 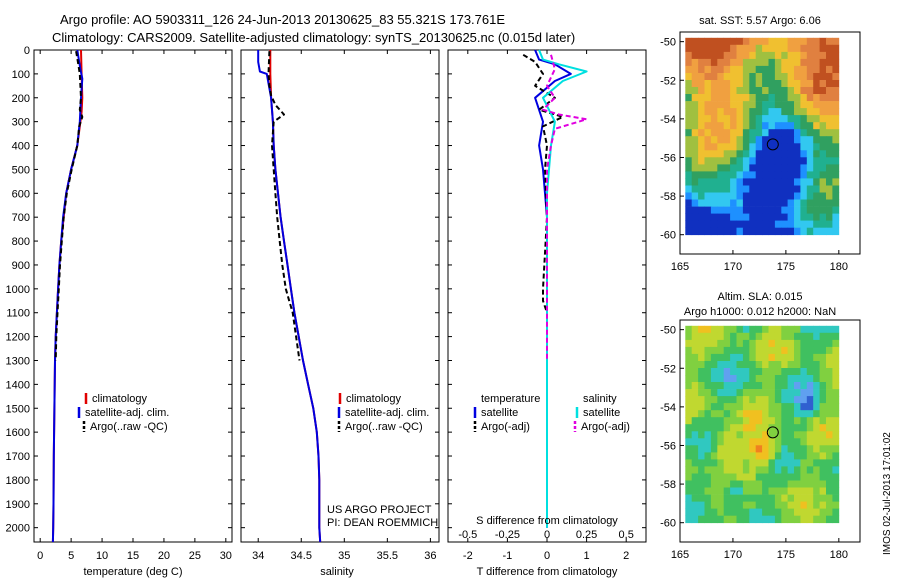 What do you see at coordinates (668, 524) in the screenshot?
I see `lat-tick-label: -60` at bounding box center [668, 524].